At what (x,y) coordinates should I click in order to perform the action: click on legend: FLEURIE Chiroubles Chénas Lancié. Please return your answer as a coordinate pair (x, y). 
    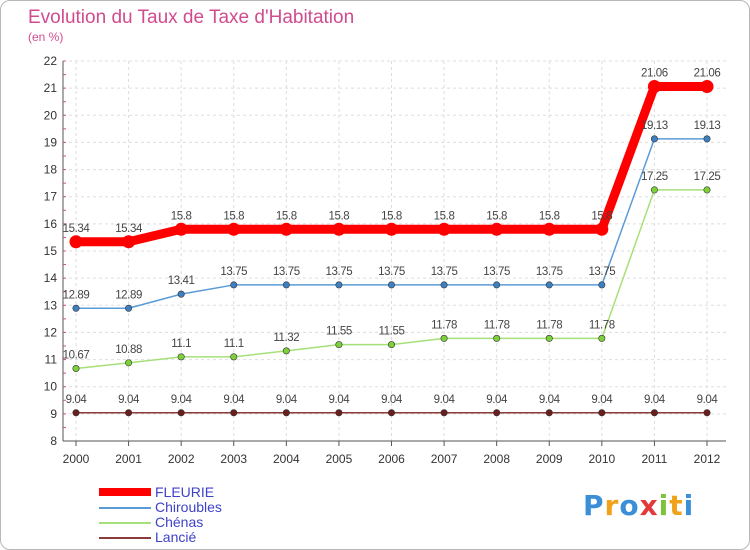
    Looking at the image, I should click on (209, 514).